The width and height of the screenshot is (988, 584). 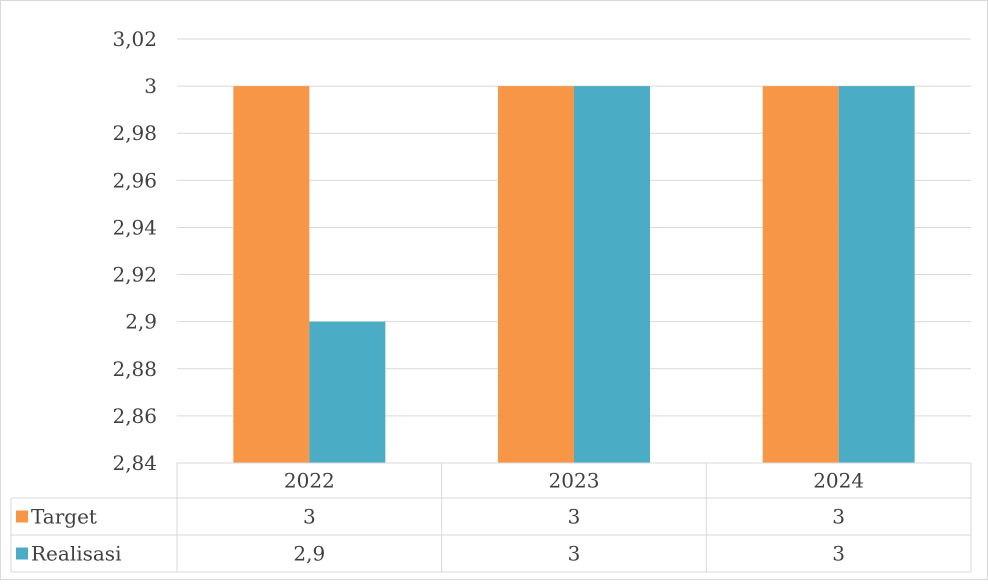 I want to click on legend-label: Realisasi, so click(x=76, y=554).